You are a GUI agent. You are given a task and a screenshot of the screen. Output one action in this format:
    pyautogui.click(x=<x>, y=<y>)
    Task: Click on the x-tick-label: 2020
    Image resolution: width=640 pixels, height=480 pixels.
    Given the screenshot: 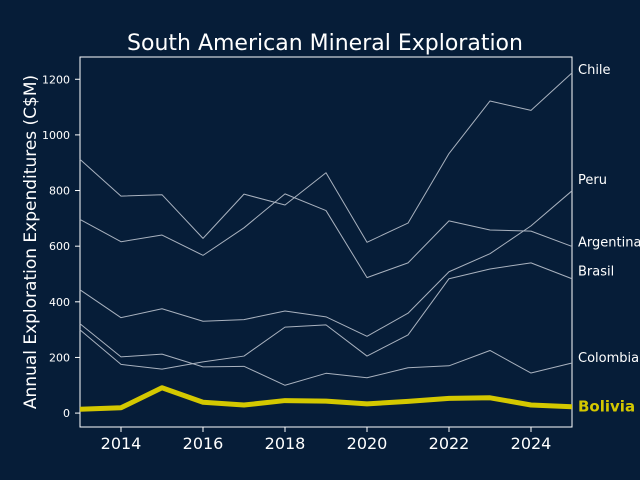 What is the action you would take?
    pyautogui.click(x=367, y=443)
    